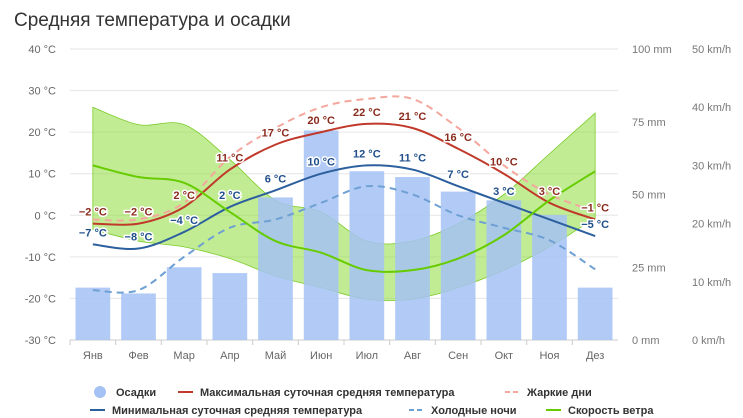 The height and width of the screenshot is (418, 743). I want to click on min-temp-label: 2 °C, so click(230, 196).